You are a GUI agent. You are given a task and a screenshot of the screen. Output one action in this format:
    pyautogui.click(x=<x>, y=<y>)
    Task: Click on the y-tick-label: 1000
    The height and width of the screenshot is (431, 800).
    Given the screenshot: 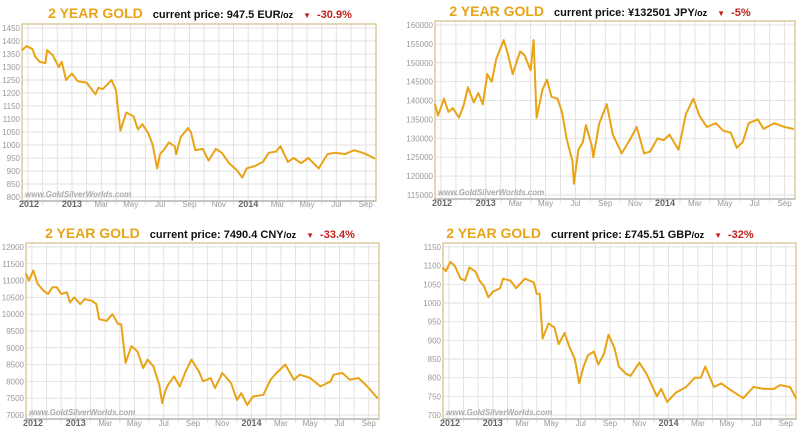 What is the action you would take?
    pyautogui.click(x=11, y=145)
    